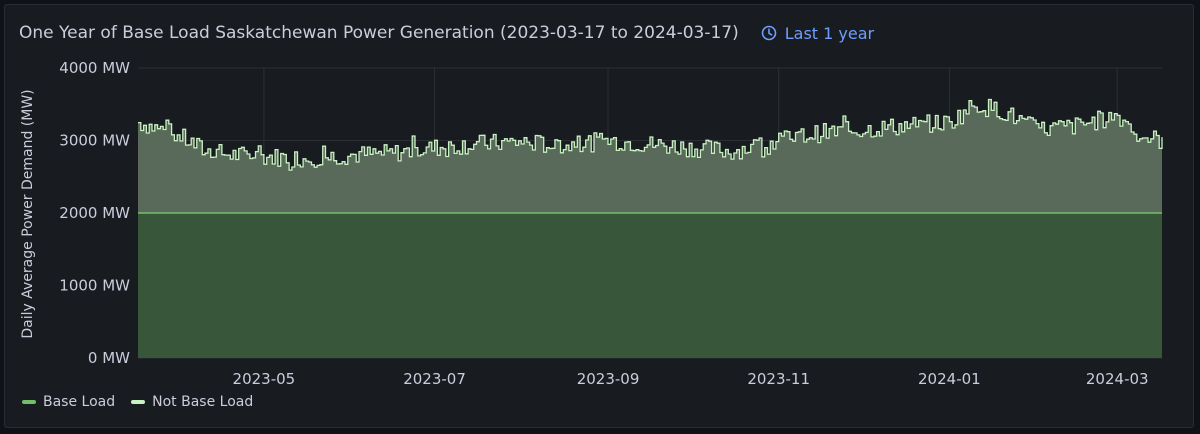  I want to click on series-line-not-base-load, so click(650, 134).